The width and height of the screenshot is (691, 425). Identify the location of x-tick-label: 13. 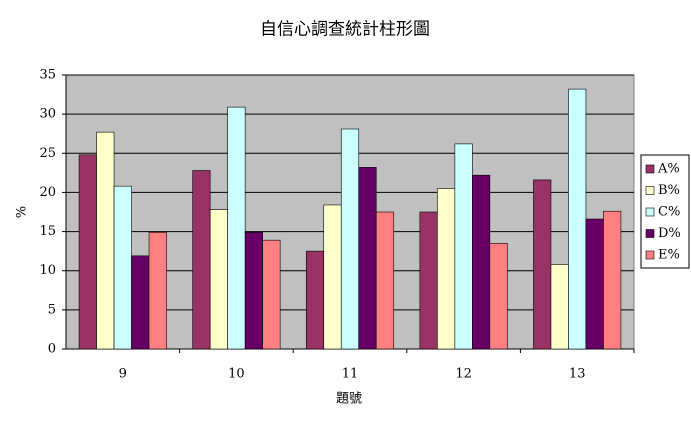
(577, 374).